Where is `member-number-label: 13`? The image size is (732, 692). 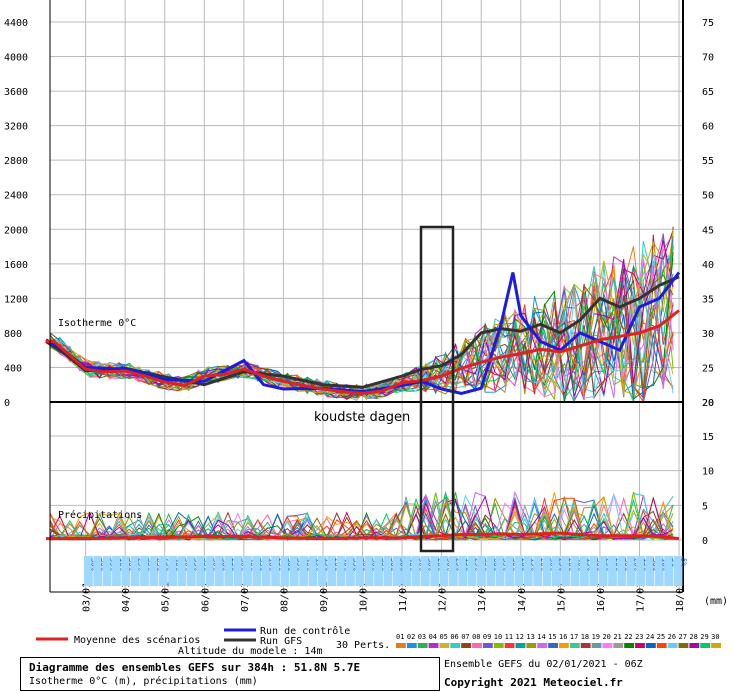
member-number-label: 13 is located at coordinates (530, 637).